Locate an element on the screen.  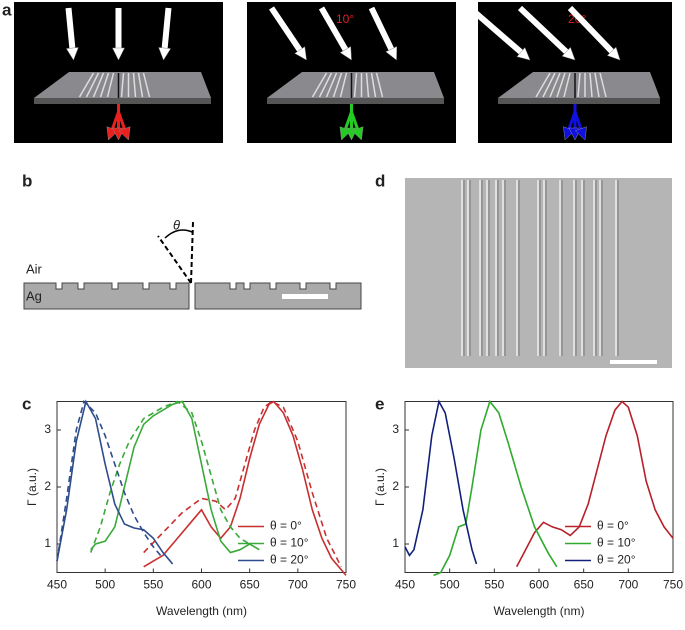
legend-label: θ = 0° is located at coordinates (286, 526).